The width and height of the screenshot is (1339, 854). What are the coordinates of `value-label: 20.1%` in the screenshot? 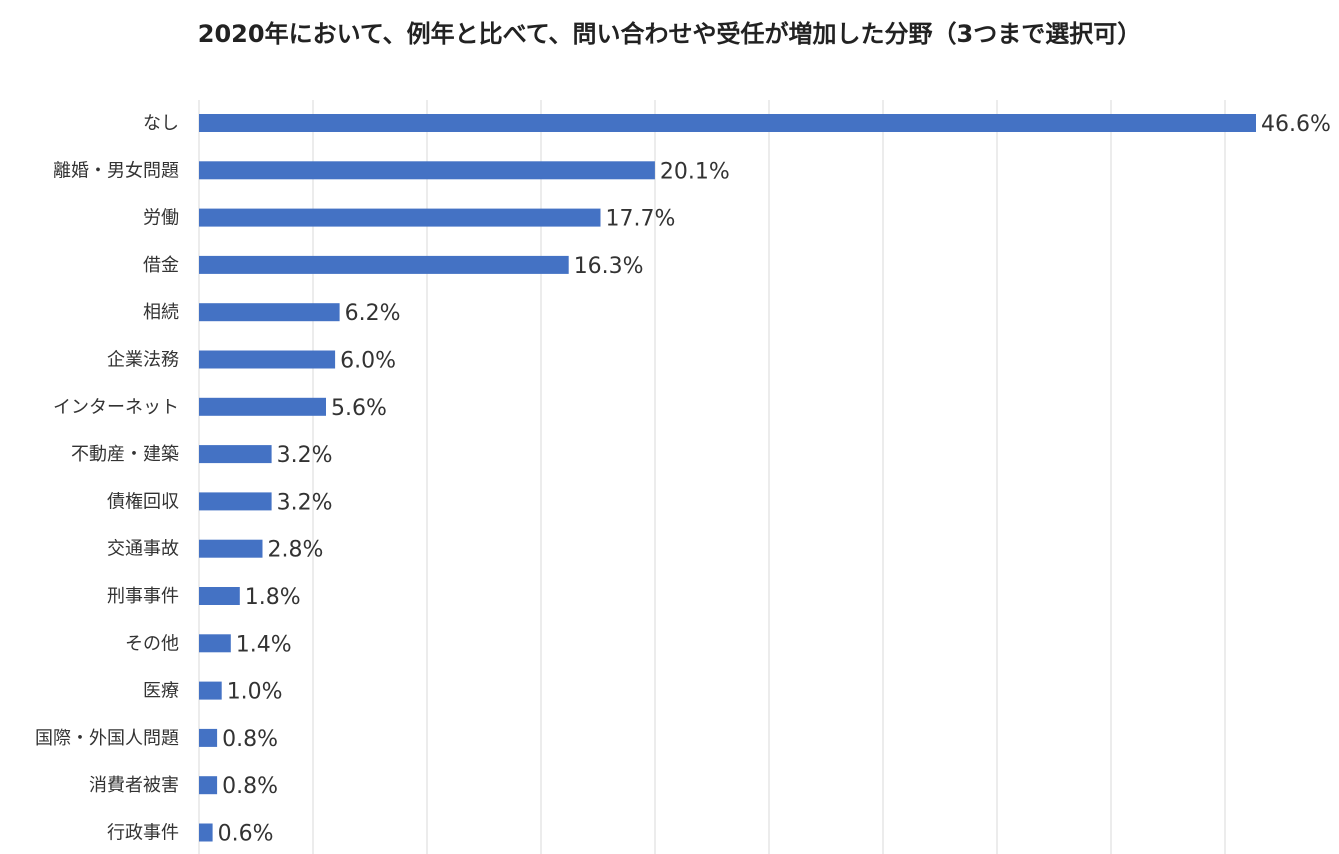 It's located at (695, 171).